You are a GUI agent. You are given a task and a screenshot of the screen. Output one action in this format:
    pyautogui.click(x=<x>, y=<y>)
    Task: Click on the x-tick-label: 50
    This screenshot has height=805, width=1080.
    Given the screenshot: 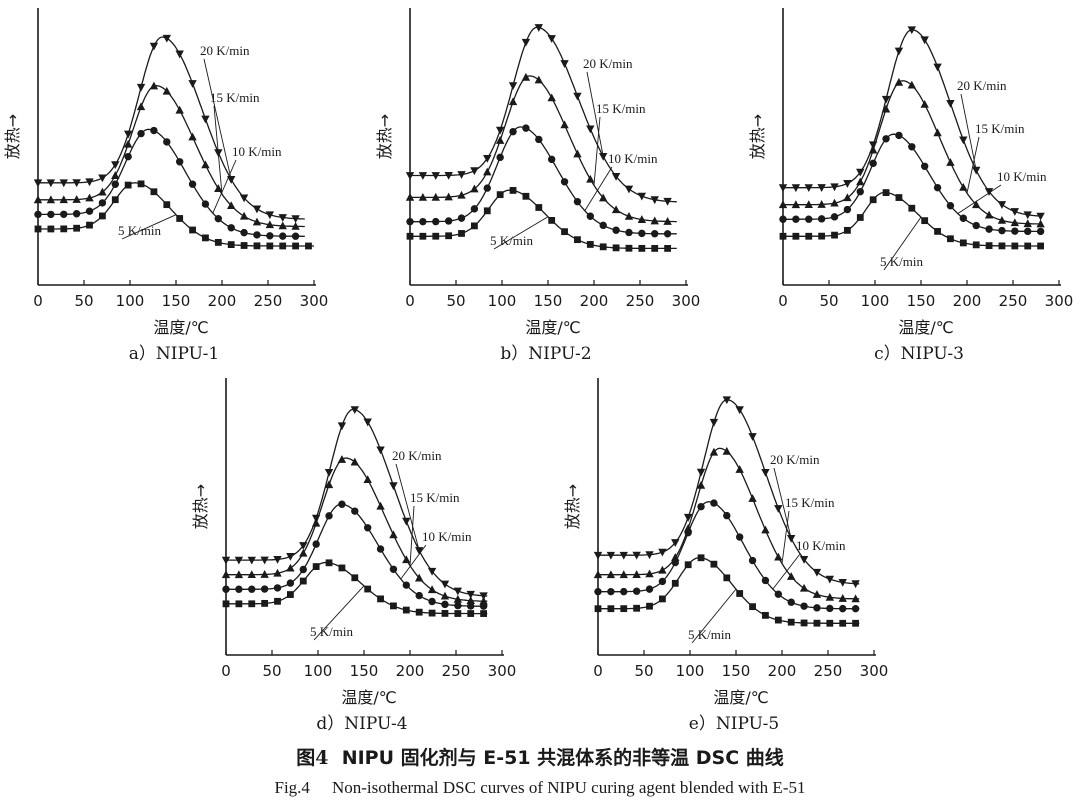 What is the action you would take?
    pyautogui.click(x=455, y=301)
    